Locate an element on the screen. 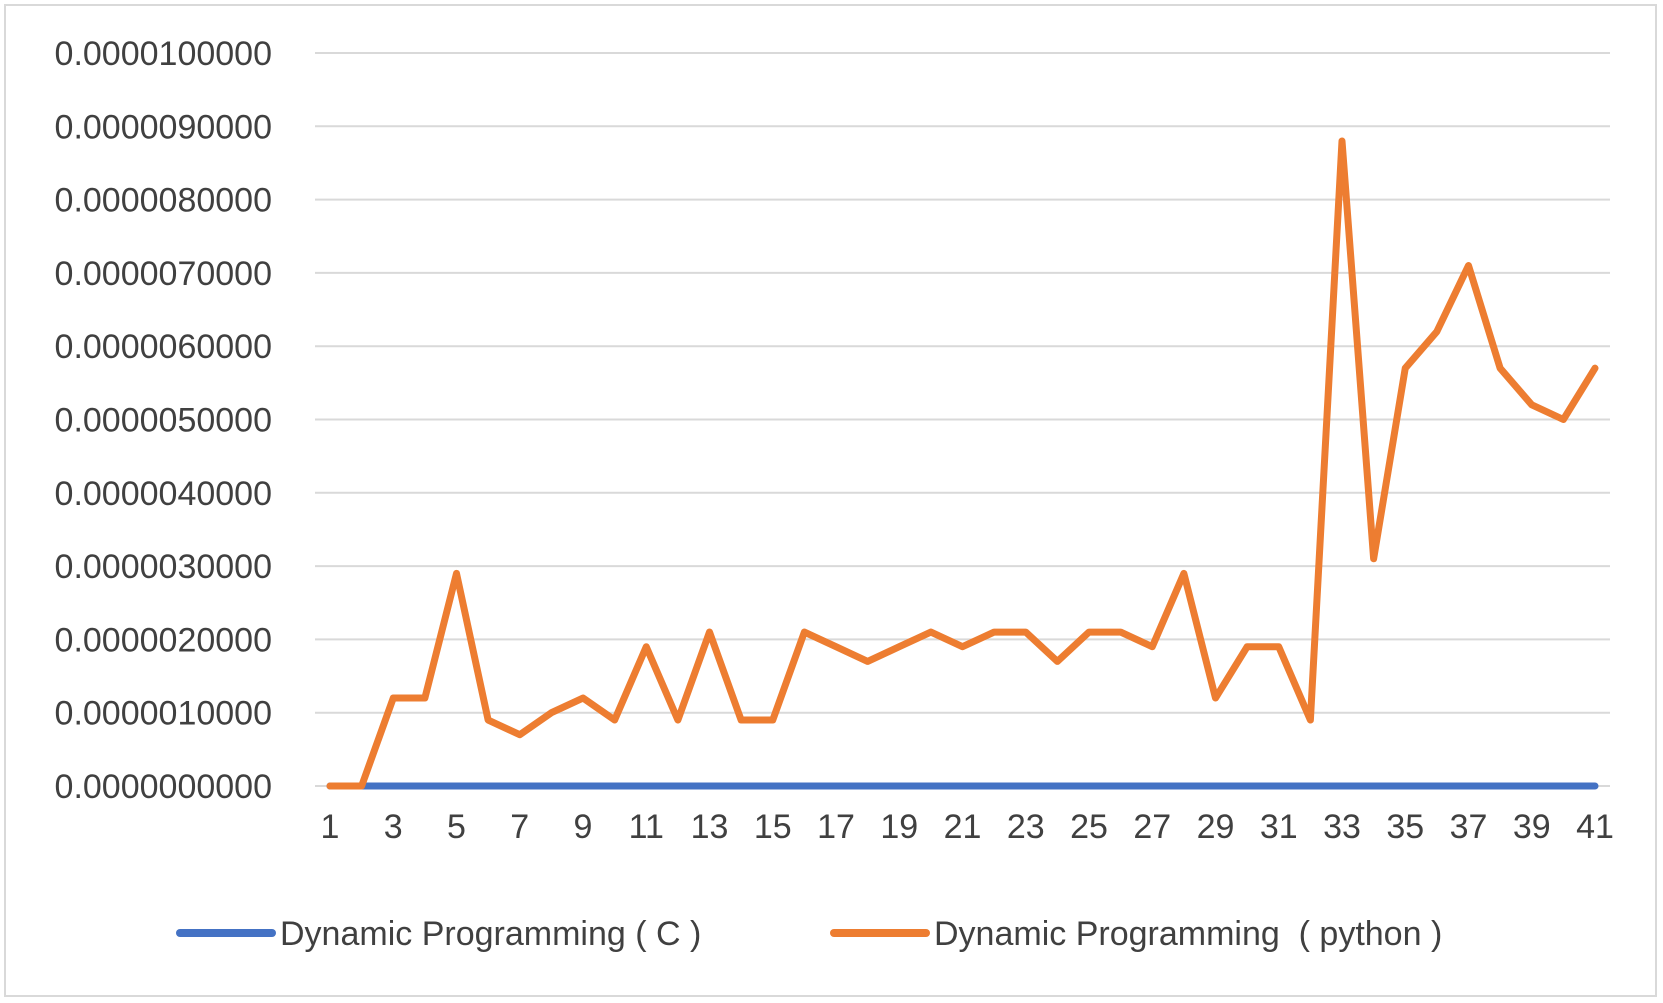 This screenshot has width=1663, height=1003. y-tick-label: 0.0000020000 is located at coordinates (163, 640).